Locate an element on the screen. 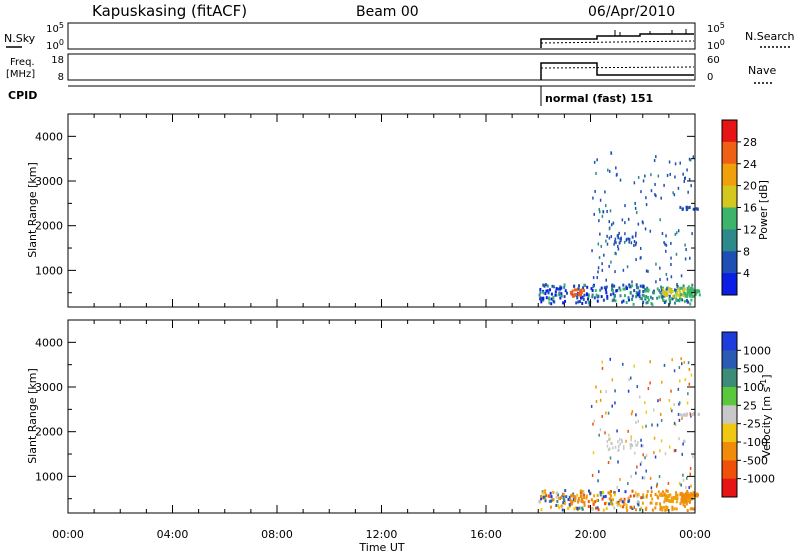 Image resolution: width=800 pixels, height=554 pixels. nsearch-label: N.Search is located at coordinates (770, 36).